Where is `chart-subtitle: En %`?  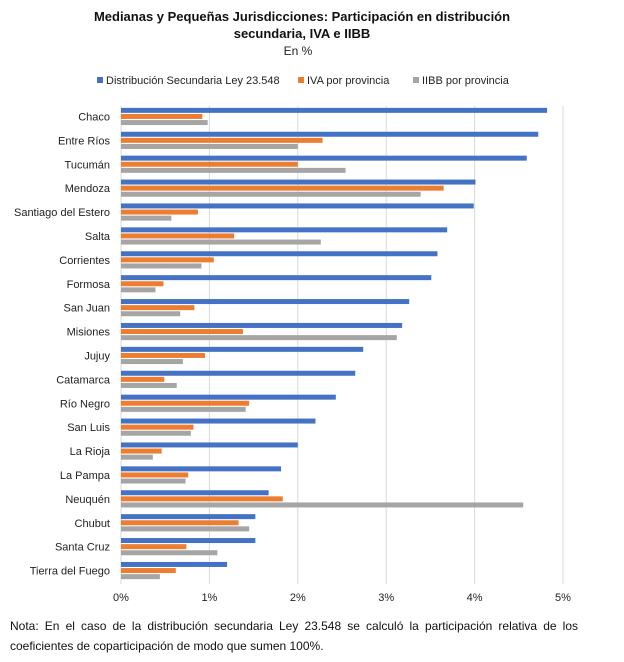 chart-subtitle: En % is located at coordinates (298, 51).